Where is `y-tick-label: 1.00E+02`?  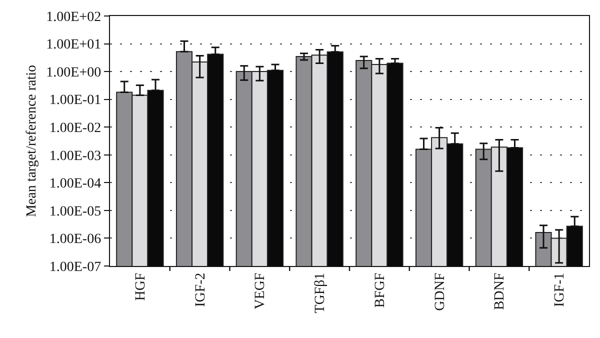
y-tick-label: 1.00E+02 is located at coordinates (74, 17).